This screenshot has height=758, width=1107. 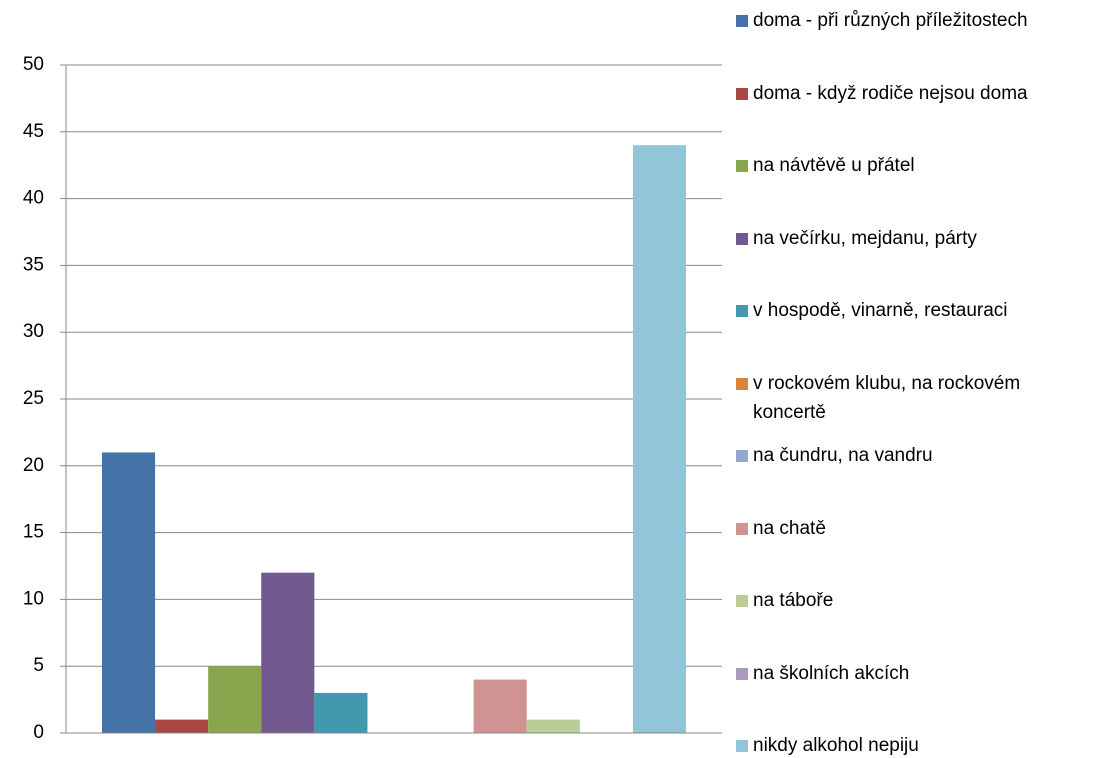 I want to click on legend-label: doma - když rodiče nejsou doma, so click(x=890, y=93).